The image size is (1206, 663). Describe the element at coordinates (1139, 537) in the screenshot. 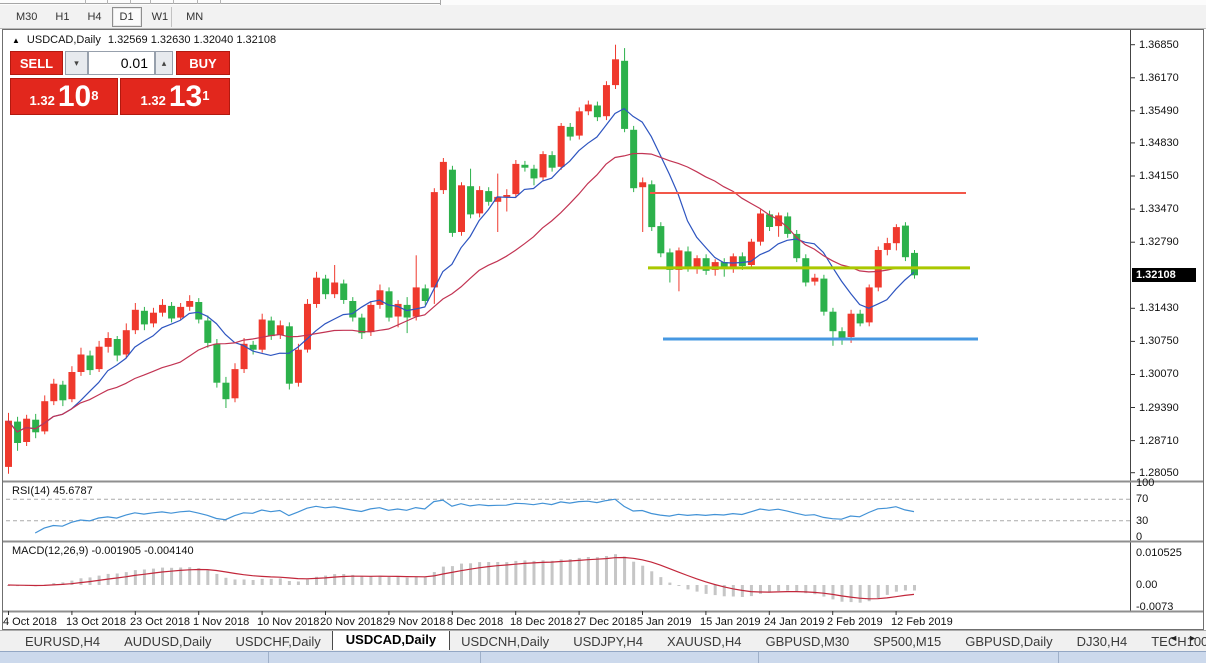

I see `rsi-level-label: 0` at that location.